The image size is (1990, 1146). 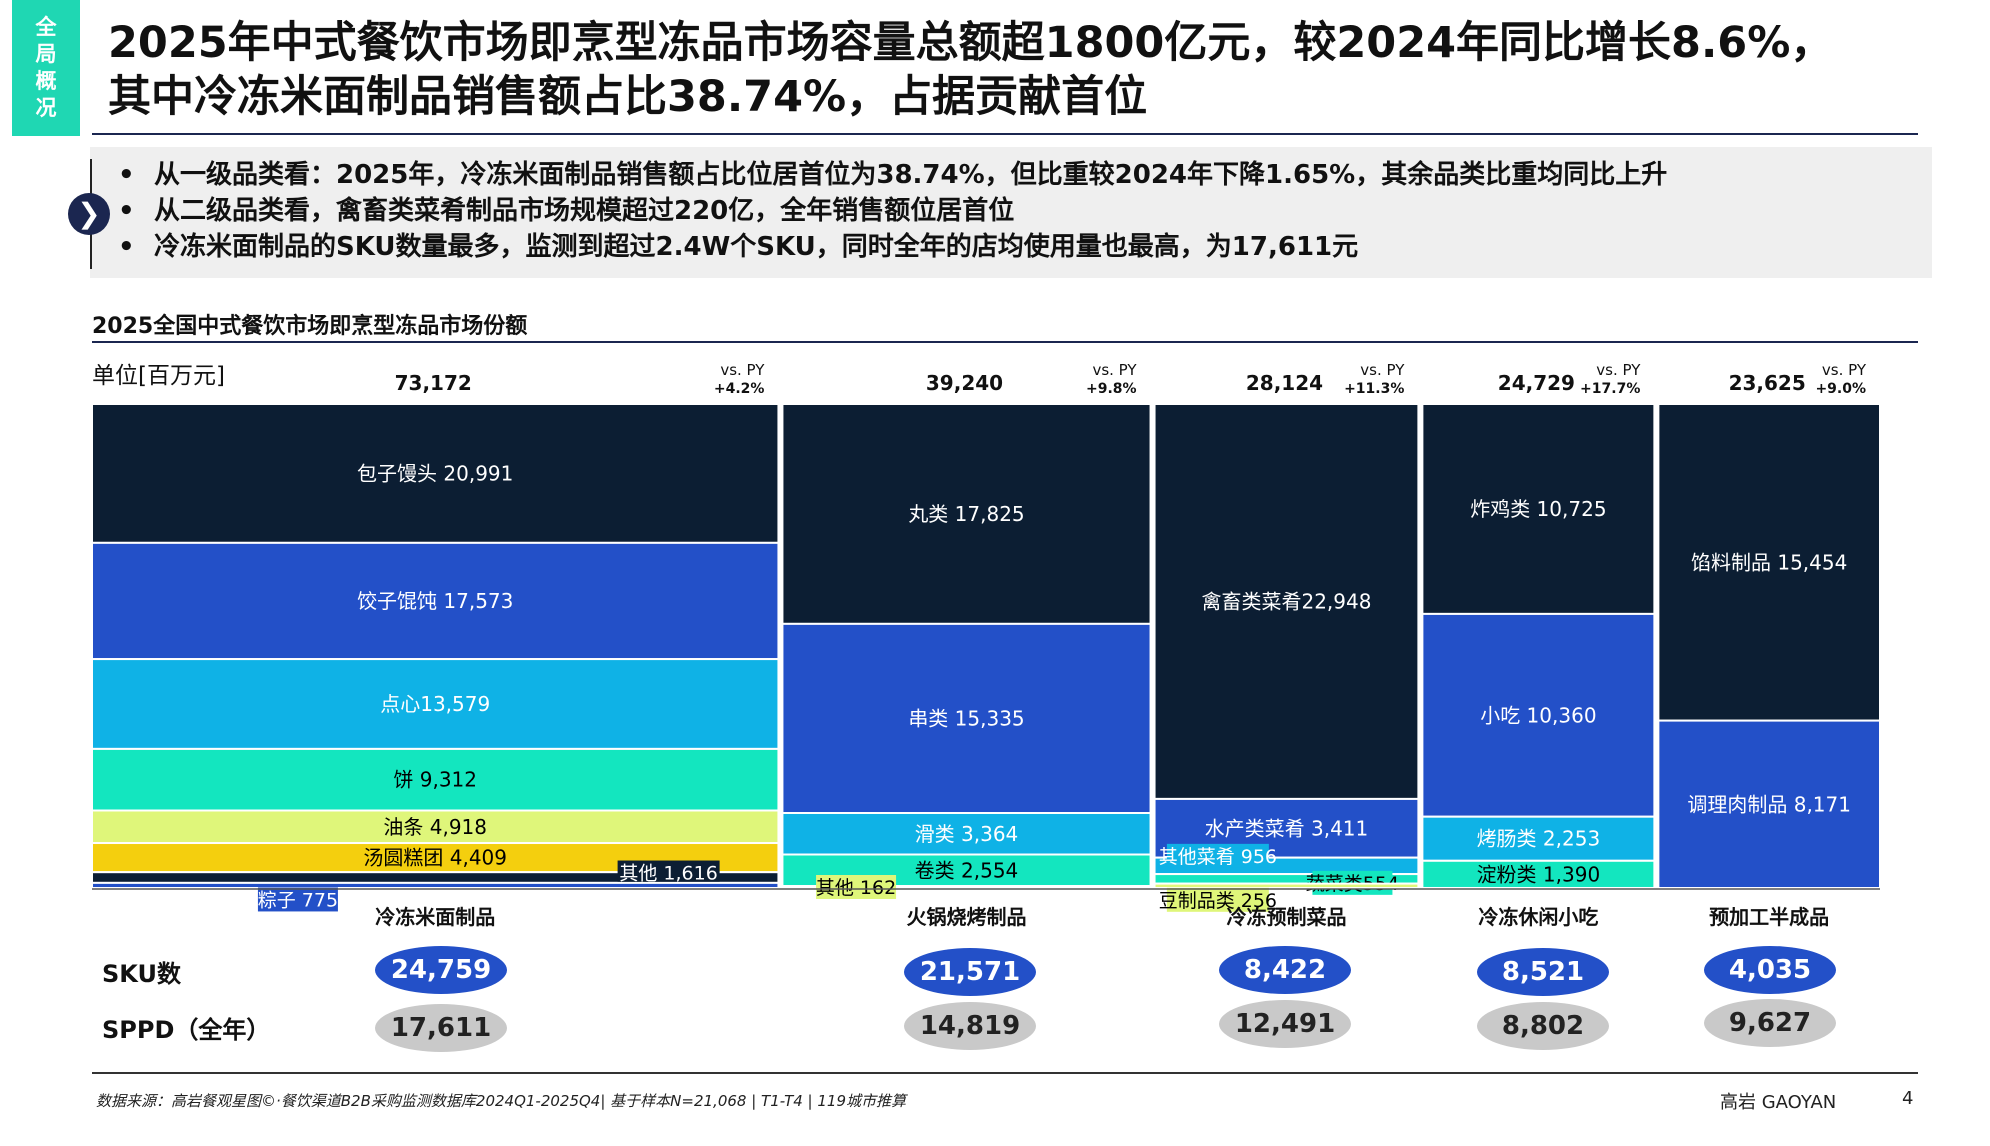 I want to click on section-tag-char: 况, so click(x=46, y=108).